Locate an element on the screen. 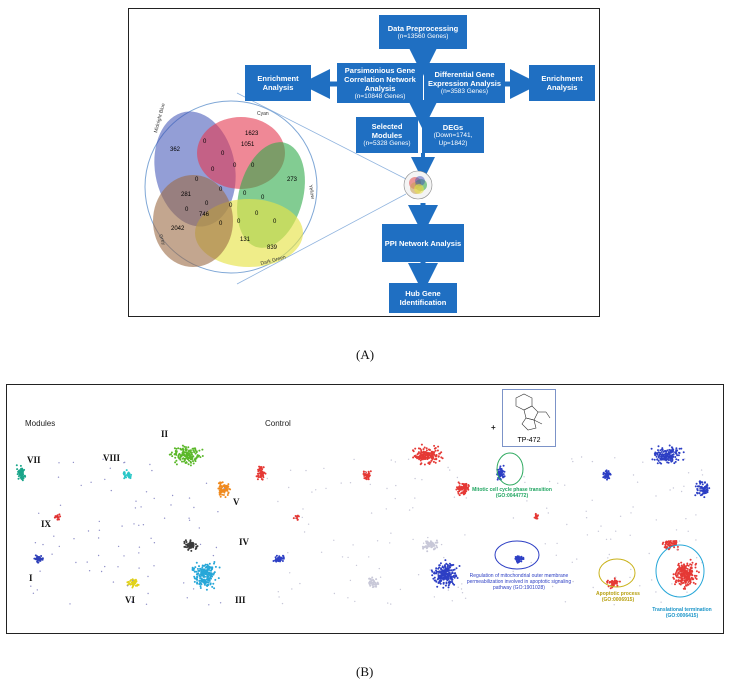  zoom-circle is located at coordinates (231, 187).